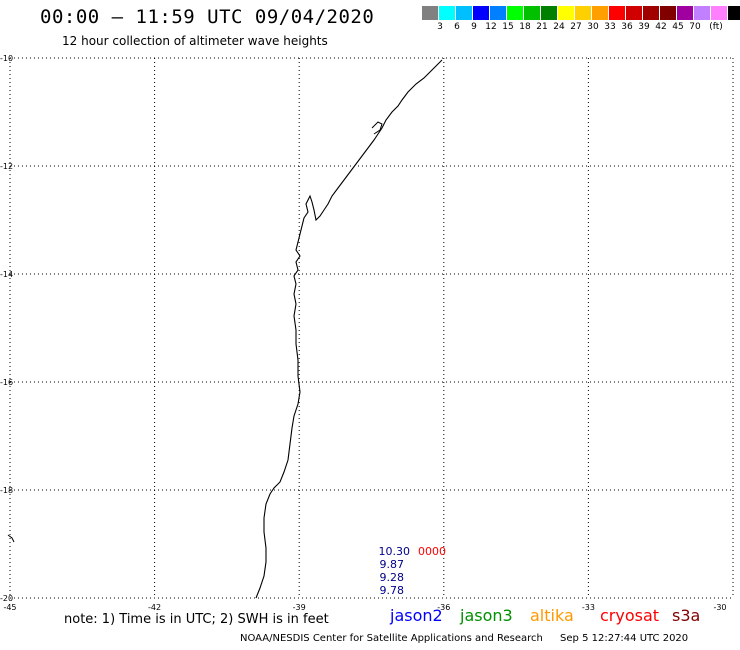 This screenshot has width=740, height=650. Describe the element at coordinates (525, 27) in the screenshot. I see `legend-label: 18` at that location.